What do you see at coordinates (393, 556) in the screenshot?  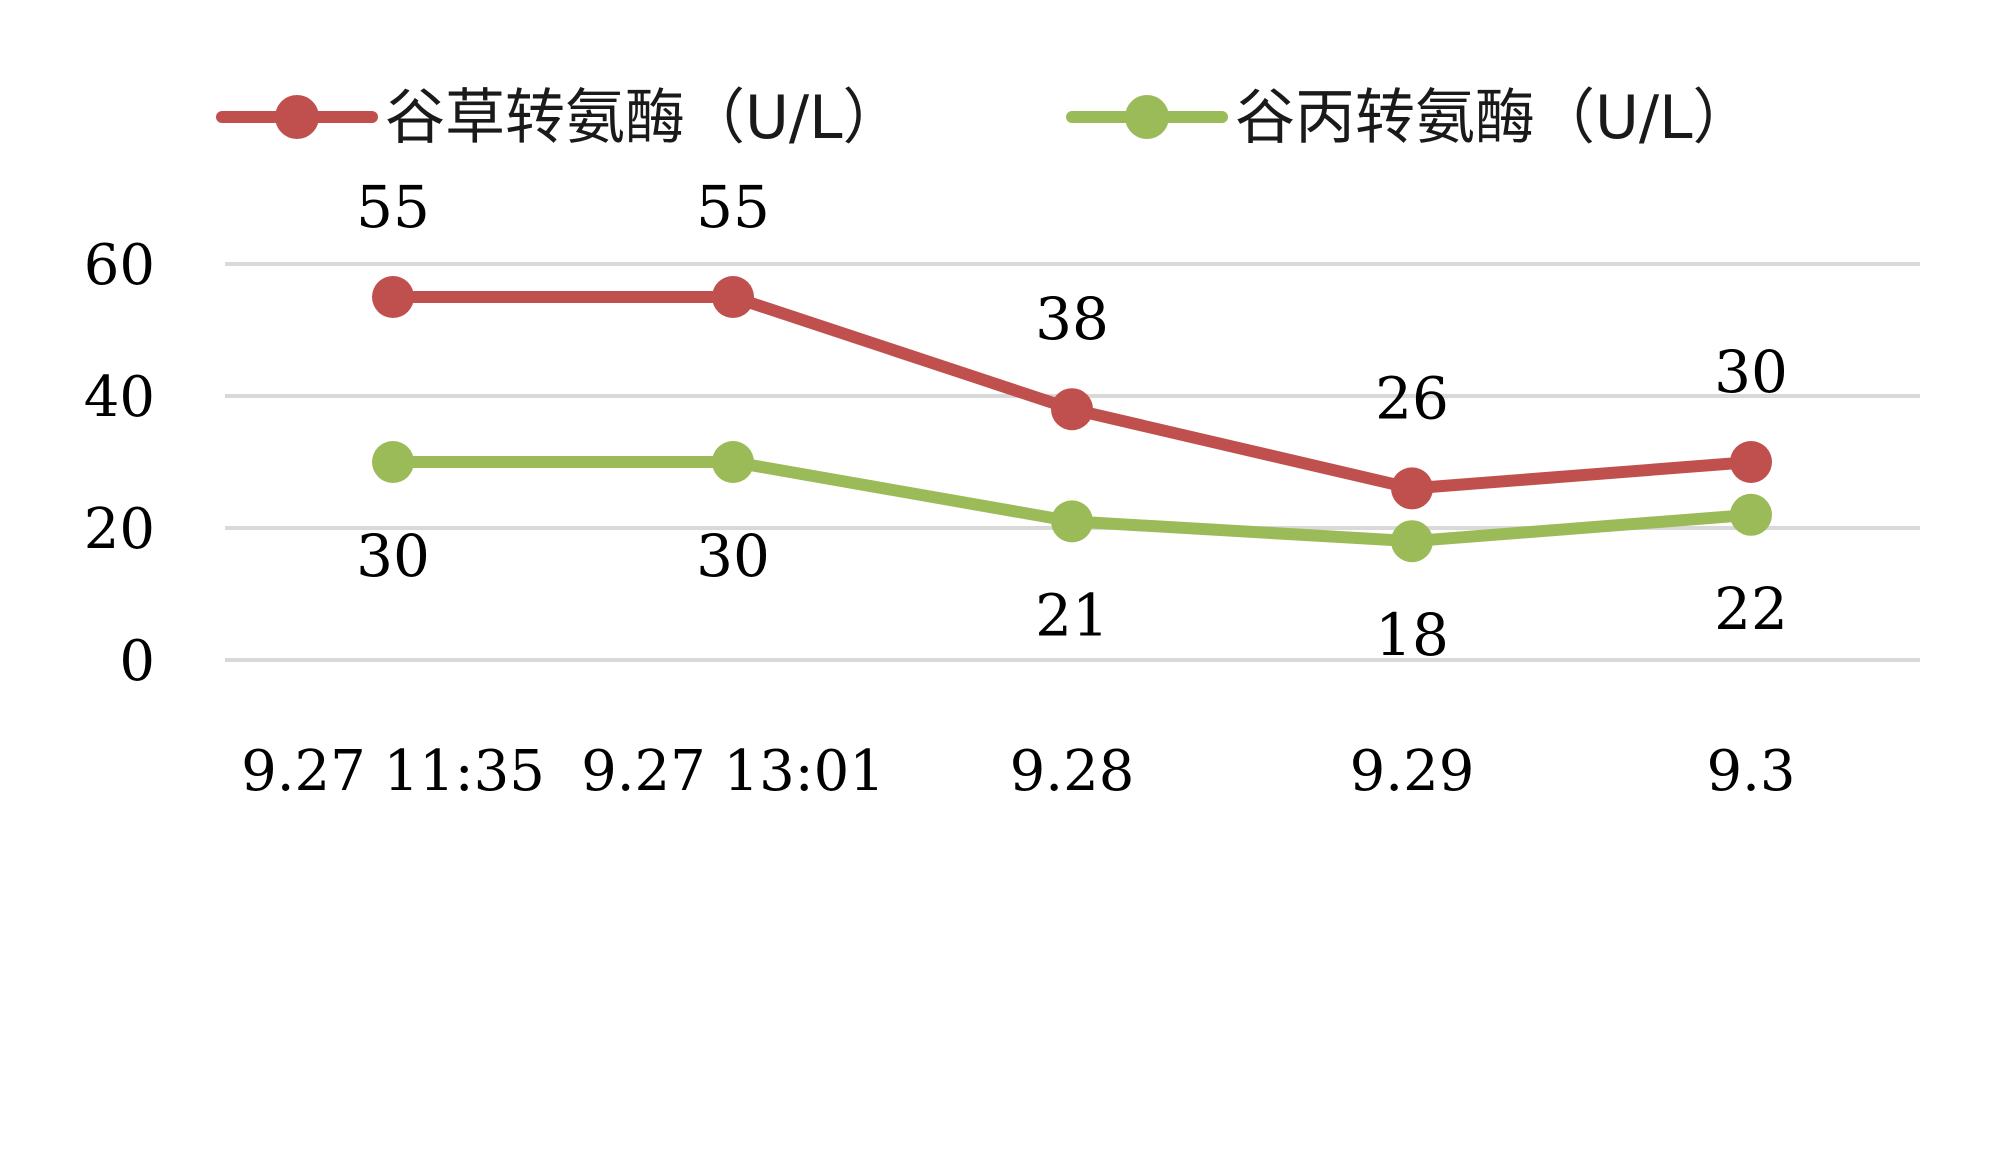 I see `data-label-1-0: 30` at bounding box center [393, 556].